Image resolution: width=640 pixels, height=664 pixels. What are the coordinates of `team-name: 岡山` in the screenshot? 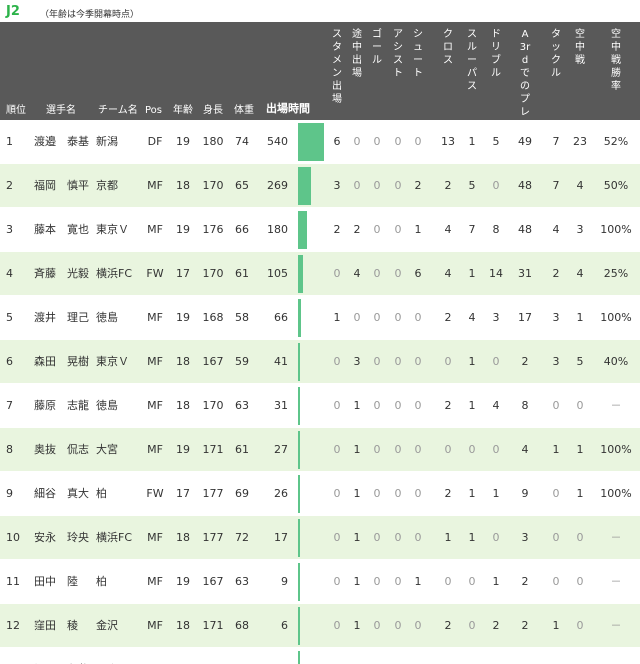 It's located at (119, 656).